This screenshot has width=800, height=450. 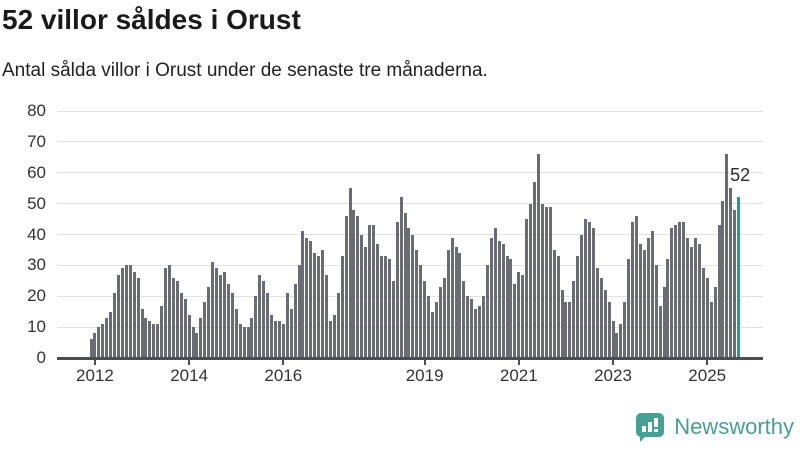 I want to click on newsworthy-logo: Newsworthy, so click(x=714, y=427).